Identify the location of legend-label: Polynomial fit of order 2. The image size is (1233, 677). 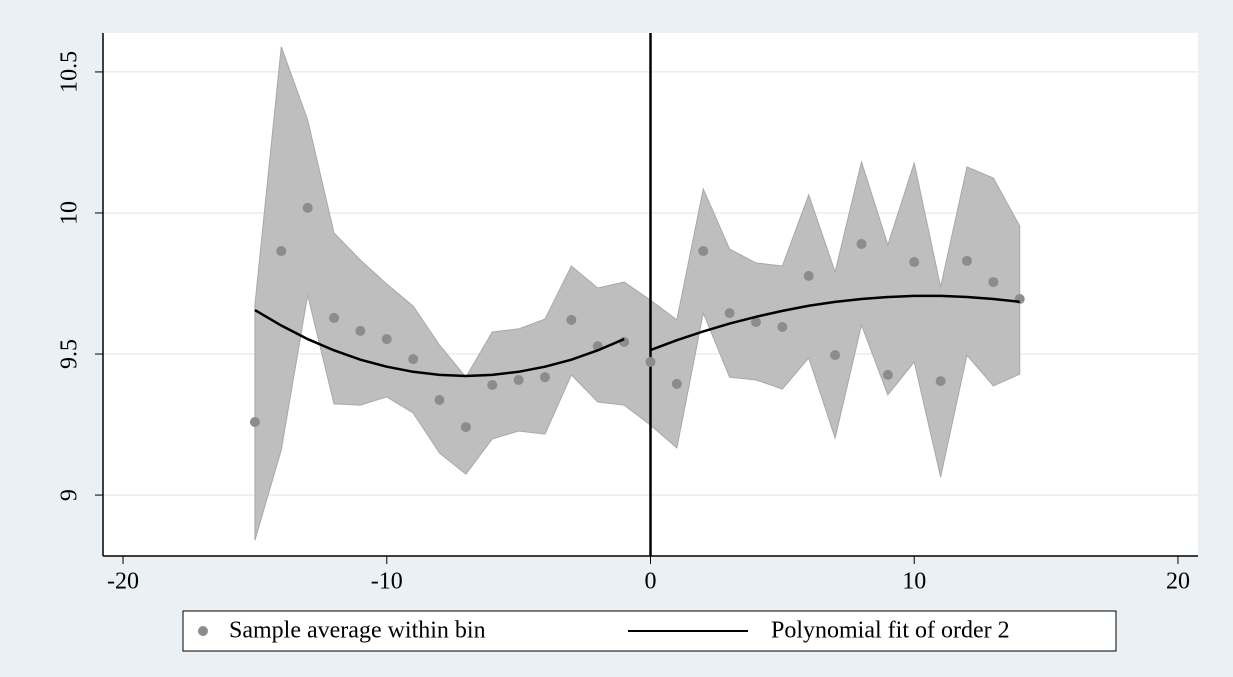
(890, 631).